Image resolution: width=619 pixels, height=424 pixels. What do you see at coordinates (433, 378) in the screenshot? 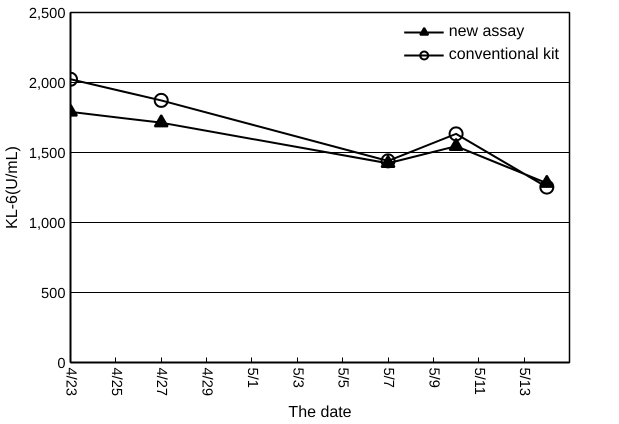
I see `x-tick-label: 5/9` at bounding box center [433, 378].